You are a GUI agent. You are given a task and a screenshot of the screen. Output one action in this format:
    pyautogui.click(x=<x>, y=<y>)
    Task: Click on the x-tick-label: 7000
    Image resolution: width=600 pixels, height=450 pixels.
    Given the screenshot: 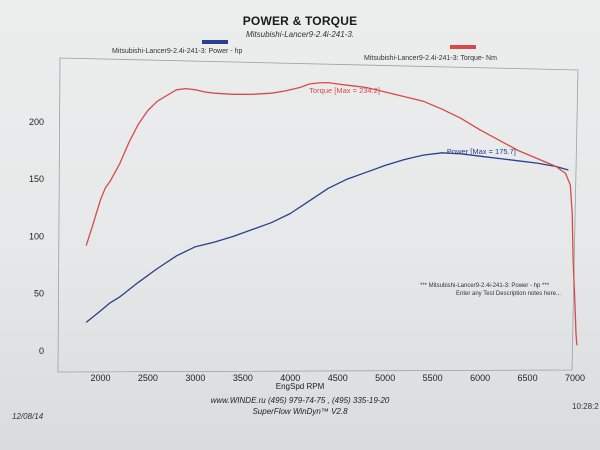 What is the action you would take?
    pyautogui.click(x=575, y=378)
    